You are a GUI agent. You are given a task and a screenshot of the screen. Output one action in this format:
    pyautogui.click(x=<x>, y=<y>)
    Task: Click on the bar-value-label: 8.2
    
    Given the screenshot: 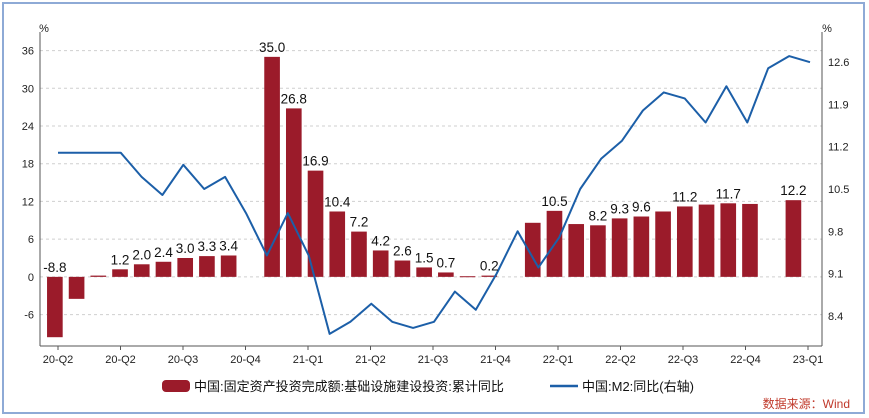 What is the action you would take?
    pyautogui.click(x=598, y=215)
    